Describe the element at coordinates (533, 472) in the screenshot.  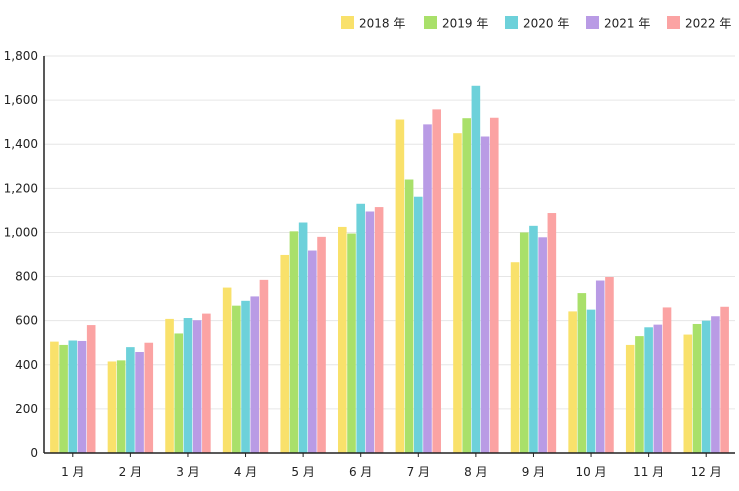
I see `x-tick-label: 9 月` at that location.